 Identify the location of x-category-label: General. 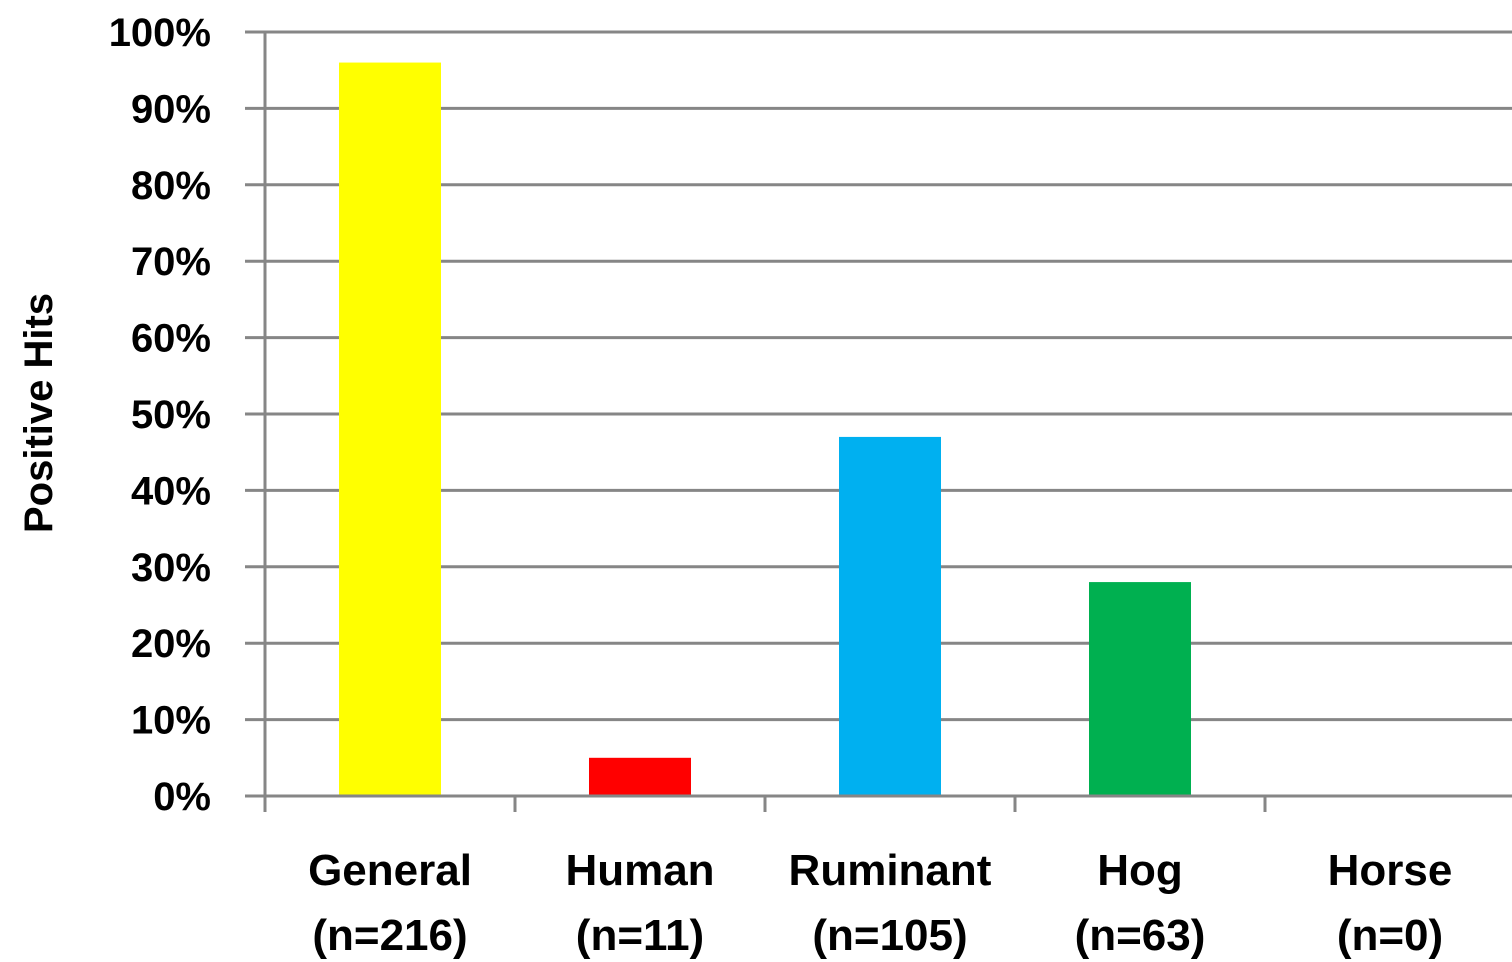
(390, 870).